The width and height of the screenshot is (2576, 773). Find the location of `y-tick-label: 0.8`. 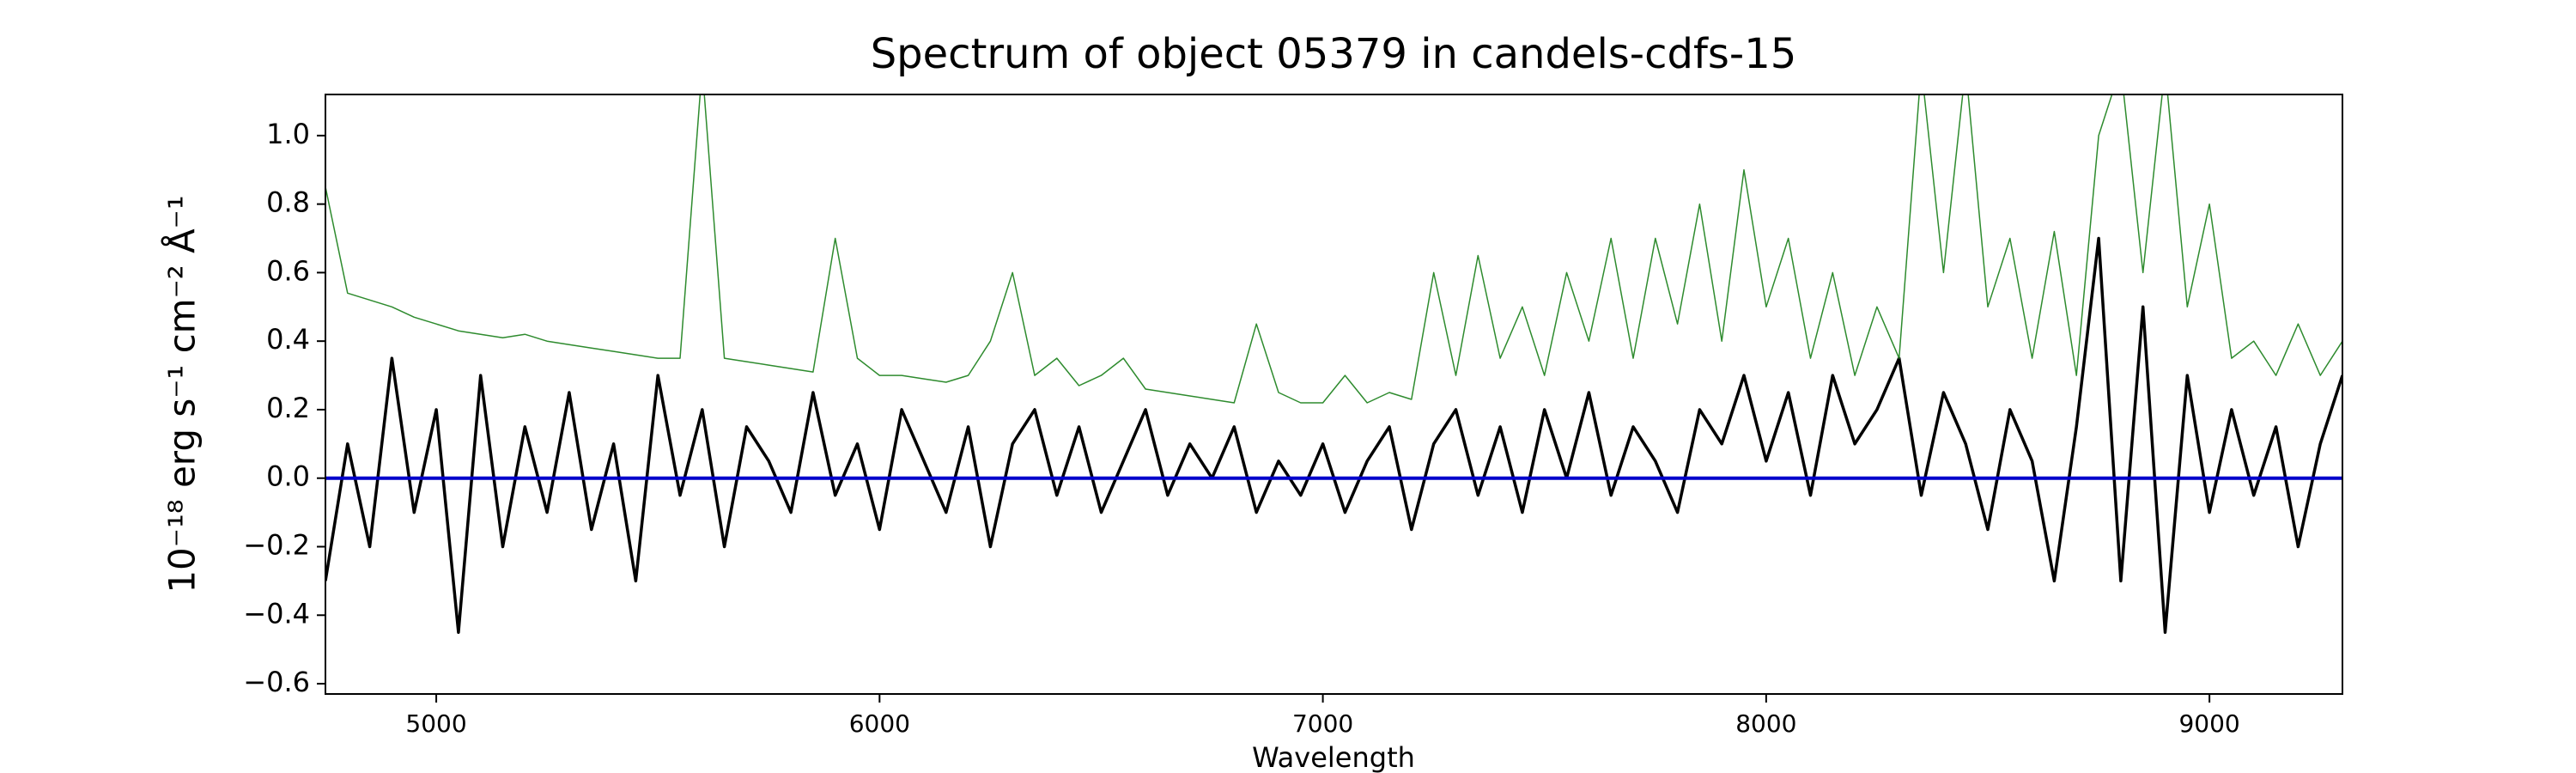

y-tick-label: 0.8 is located at coordinates (288, 202).